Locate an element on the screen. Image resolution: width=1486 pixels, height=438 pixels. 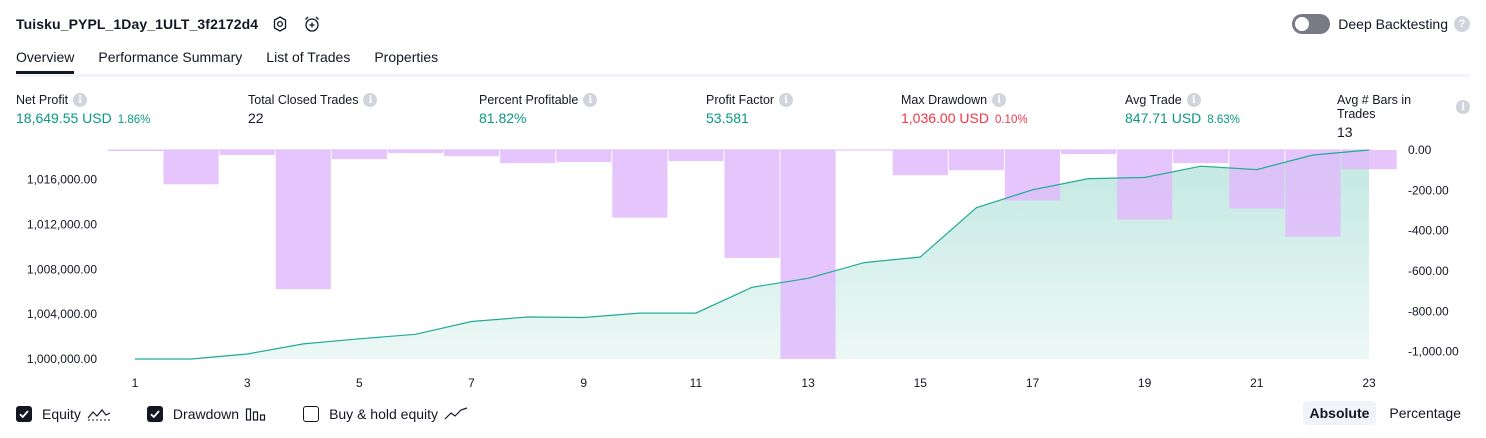
tab-properties: Properties is located at coordinates (406, 58).